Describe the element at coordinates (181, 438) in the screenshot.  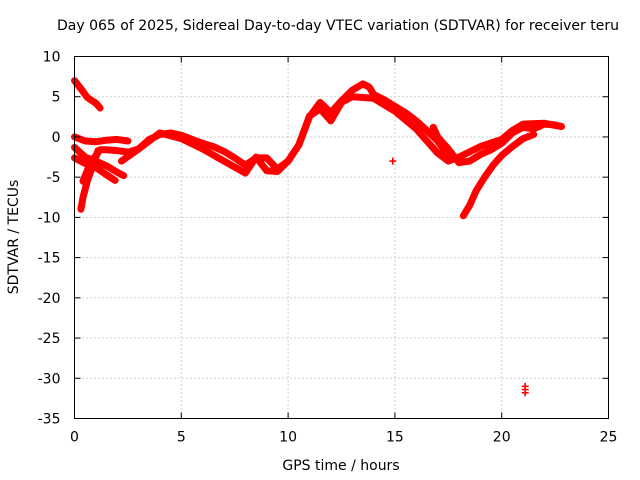
I see `x-tick-label: 5` at that location.